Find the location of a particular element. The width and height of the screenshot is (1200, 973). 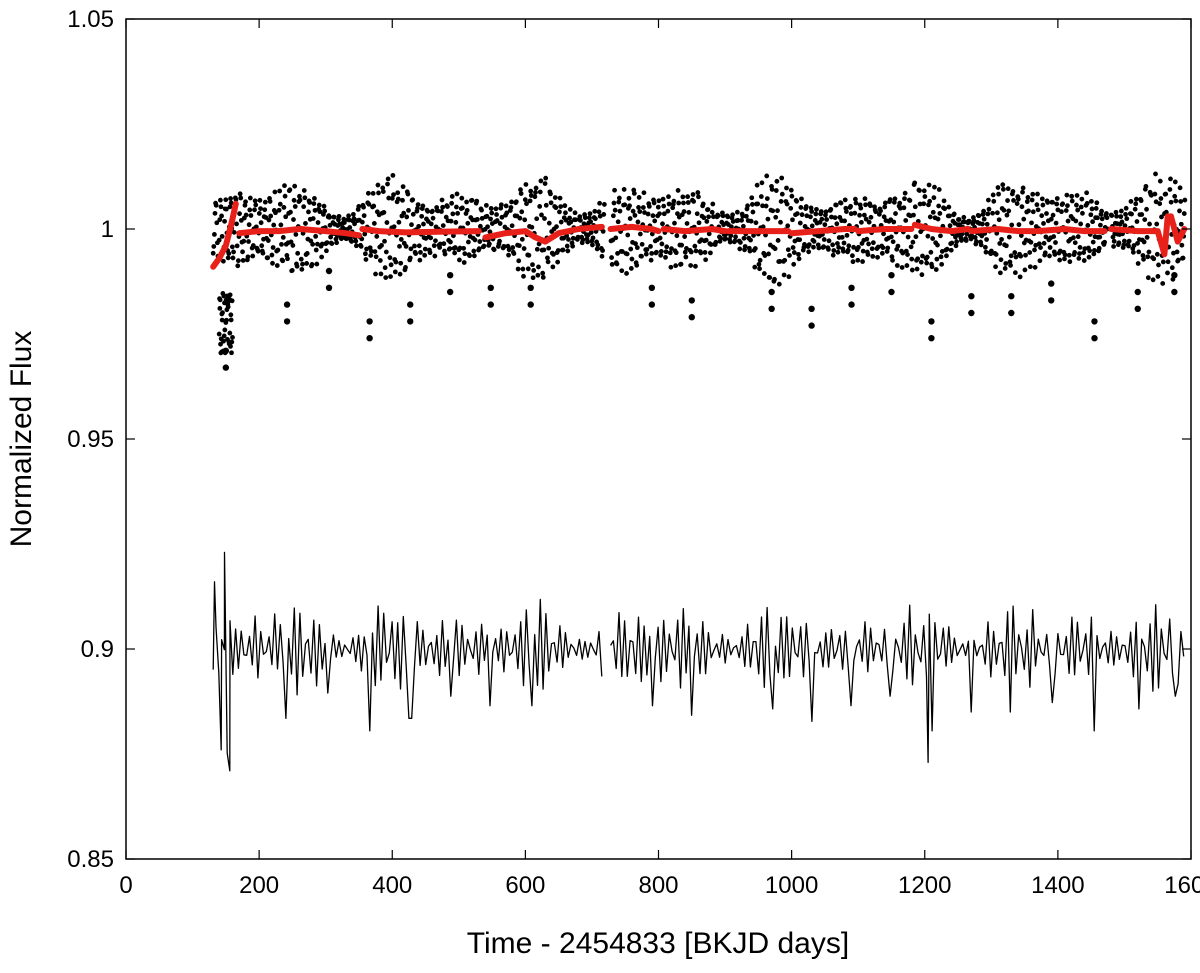

y-tick-label: 1 is located at coordinates (107, 229).